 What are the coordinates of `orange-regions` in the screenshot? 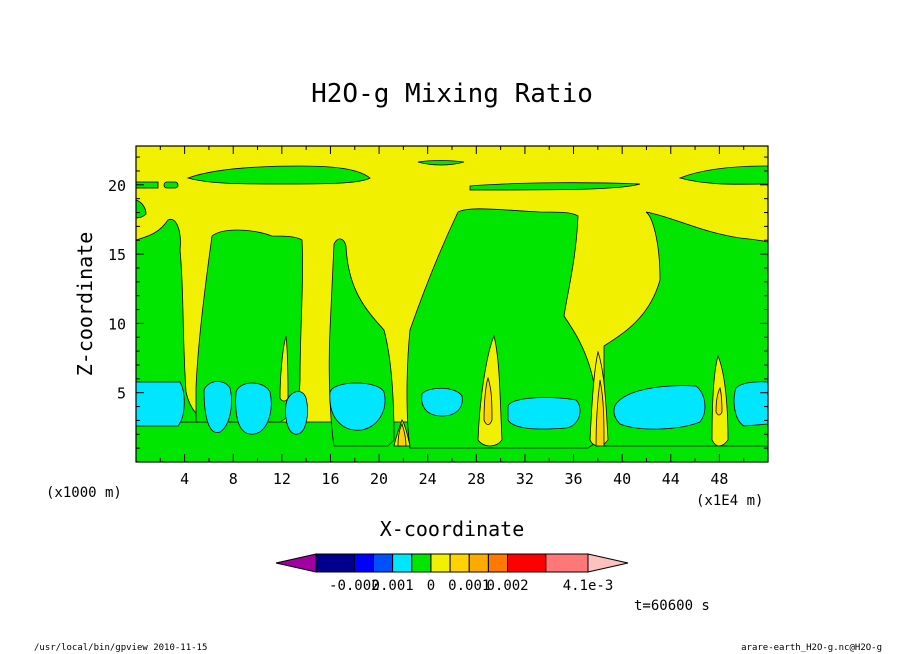 It's located at (560, 411).